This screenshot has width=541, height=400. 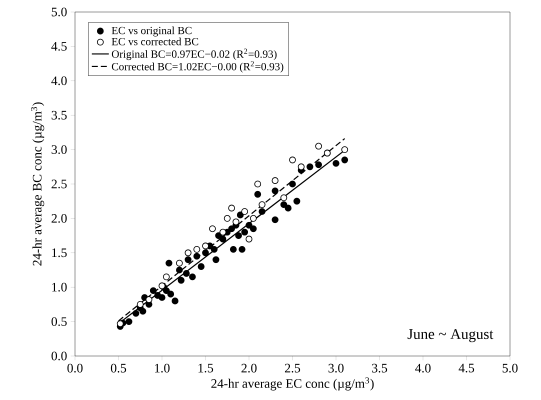 I want to click on y-tick-label: 1.5, so click(x=59, y=253).